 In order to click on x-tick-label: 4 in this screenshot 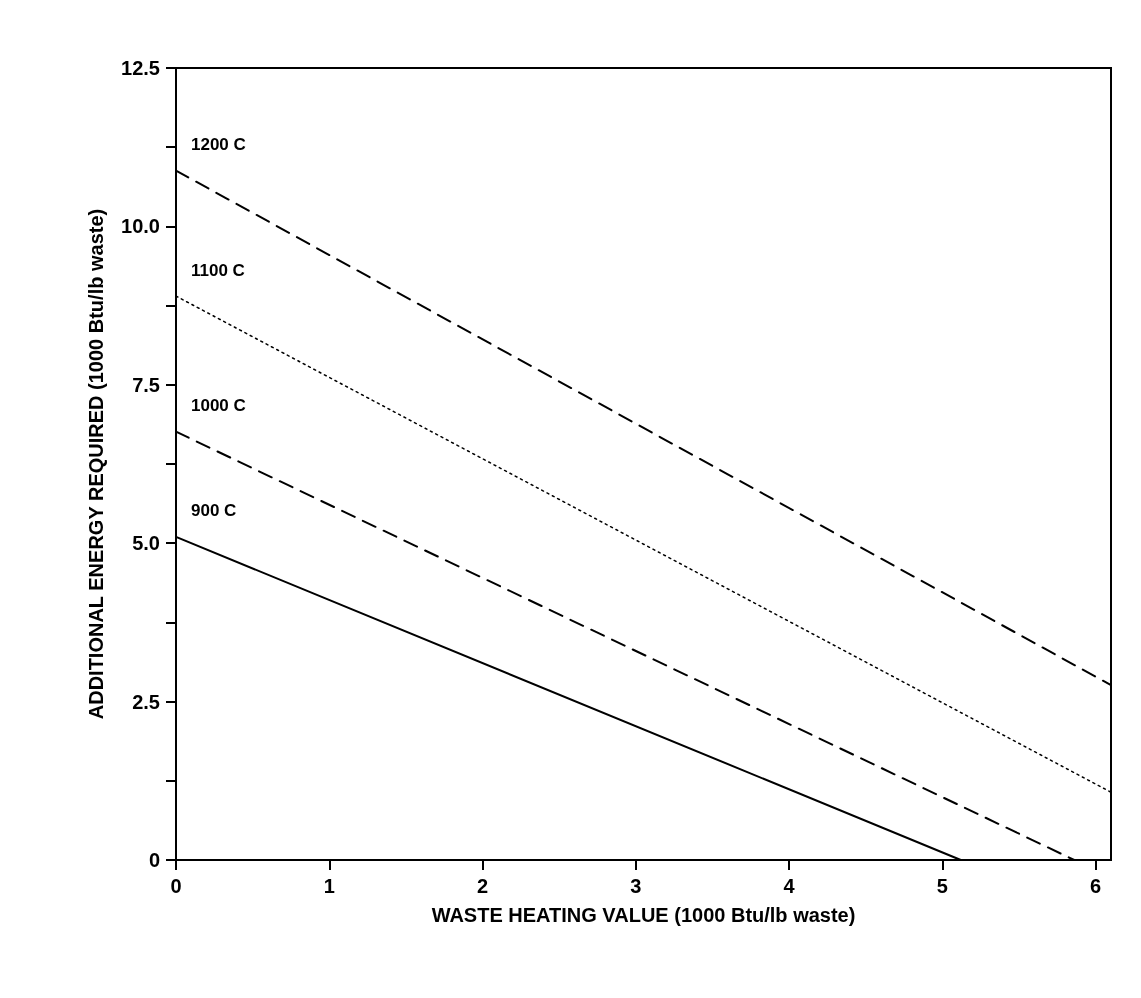, I will do `click(789, 886)`.